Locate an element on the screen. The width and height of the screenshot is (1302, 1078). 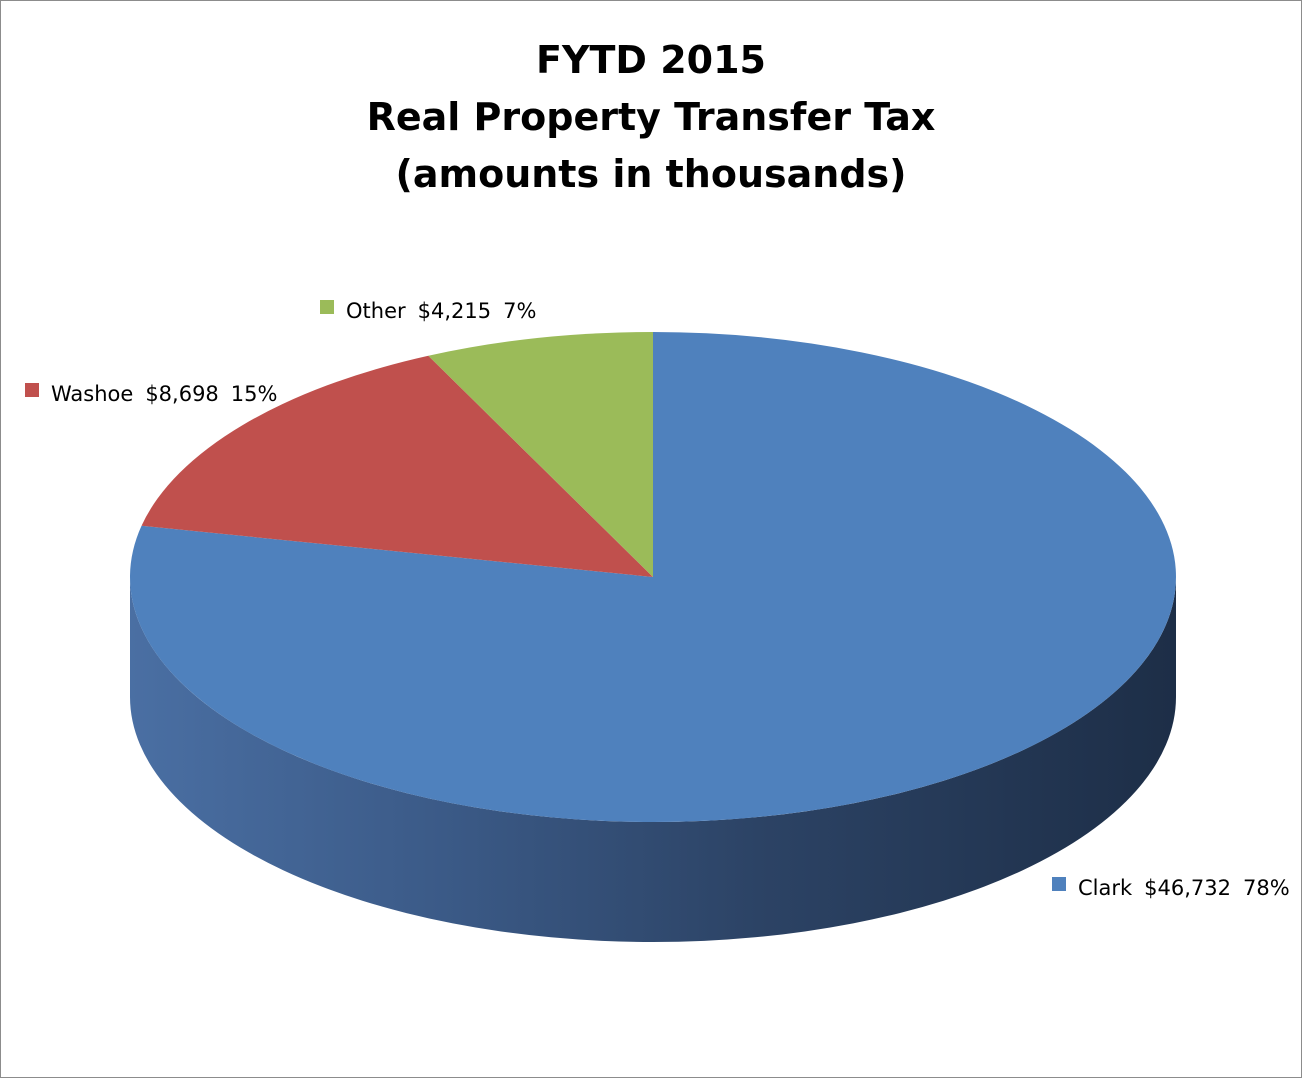
legend-key-other is located at coordinates (327, 307).